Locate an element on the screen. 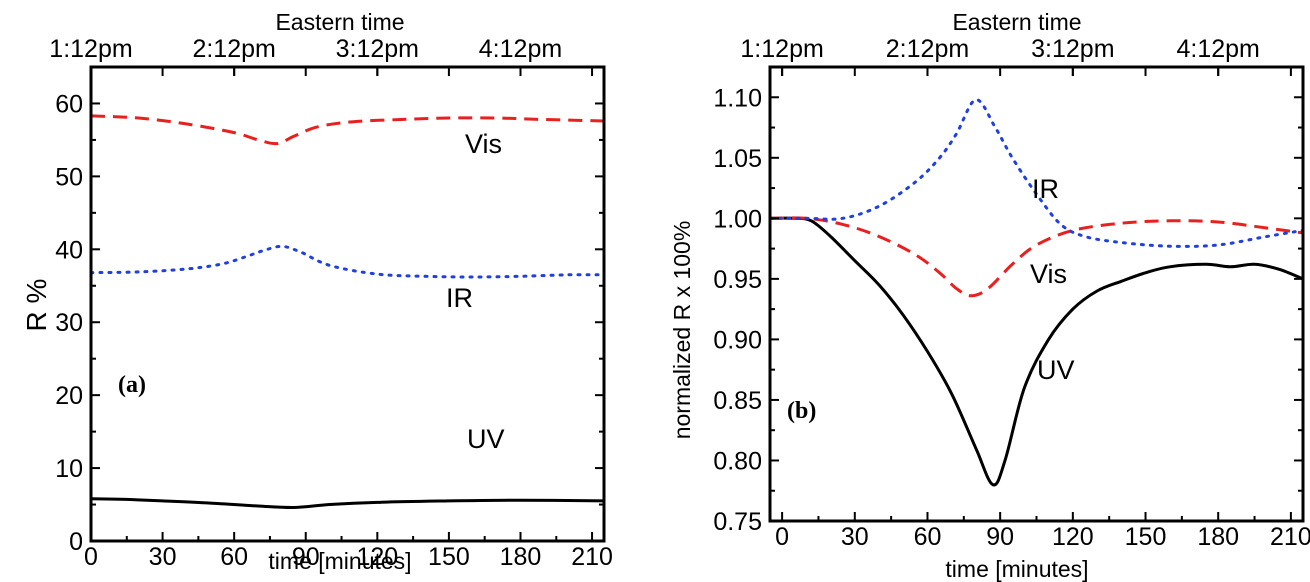  y-tick-label: 30 is located at coordinates (69, 323).